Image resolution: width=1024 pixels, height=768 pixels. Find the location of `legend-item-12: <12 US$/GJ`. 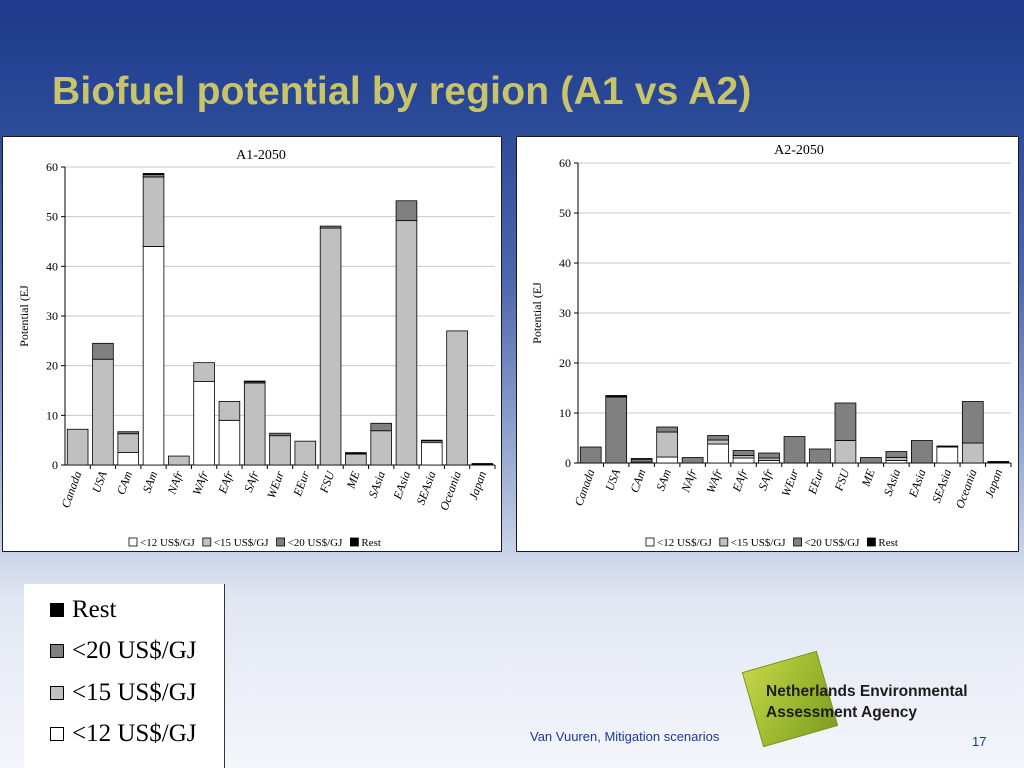

legend-item-12: <12 US$/GJ is located at coordinates (123, 734).